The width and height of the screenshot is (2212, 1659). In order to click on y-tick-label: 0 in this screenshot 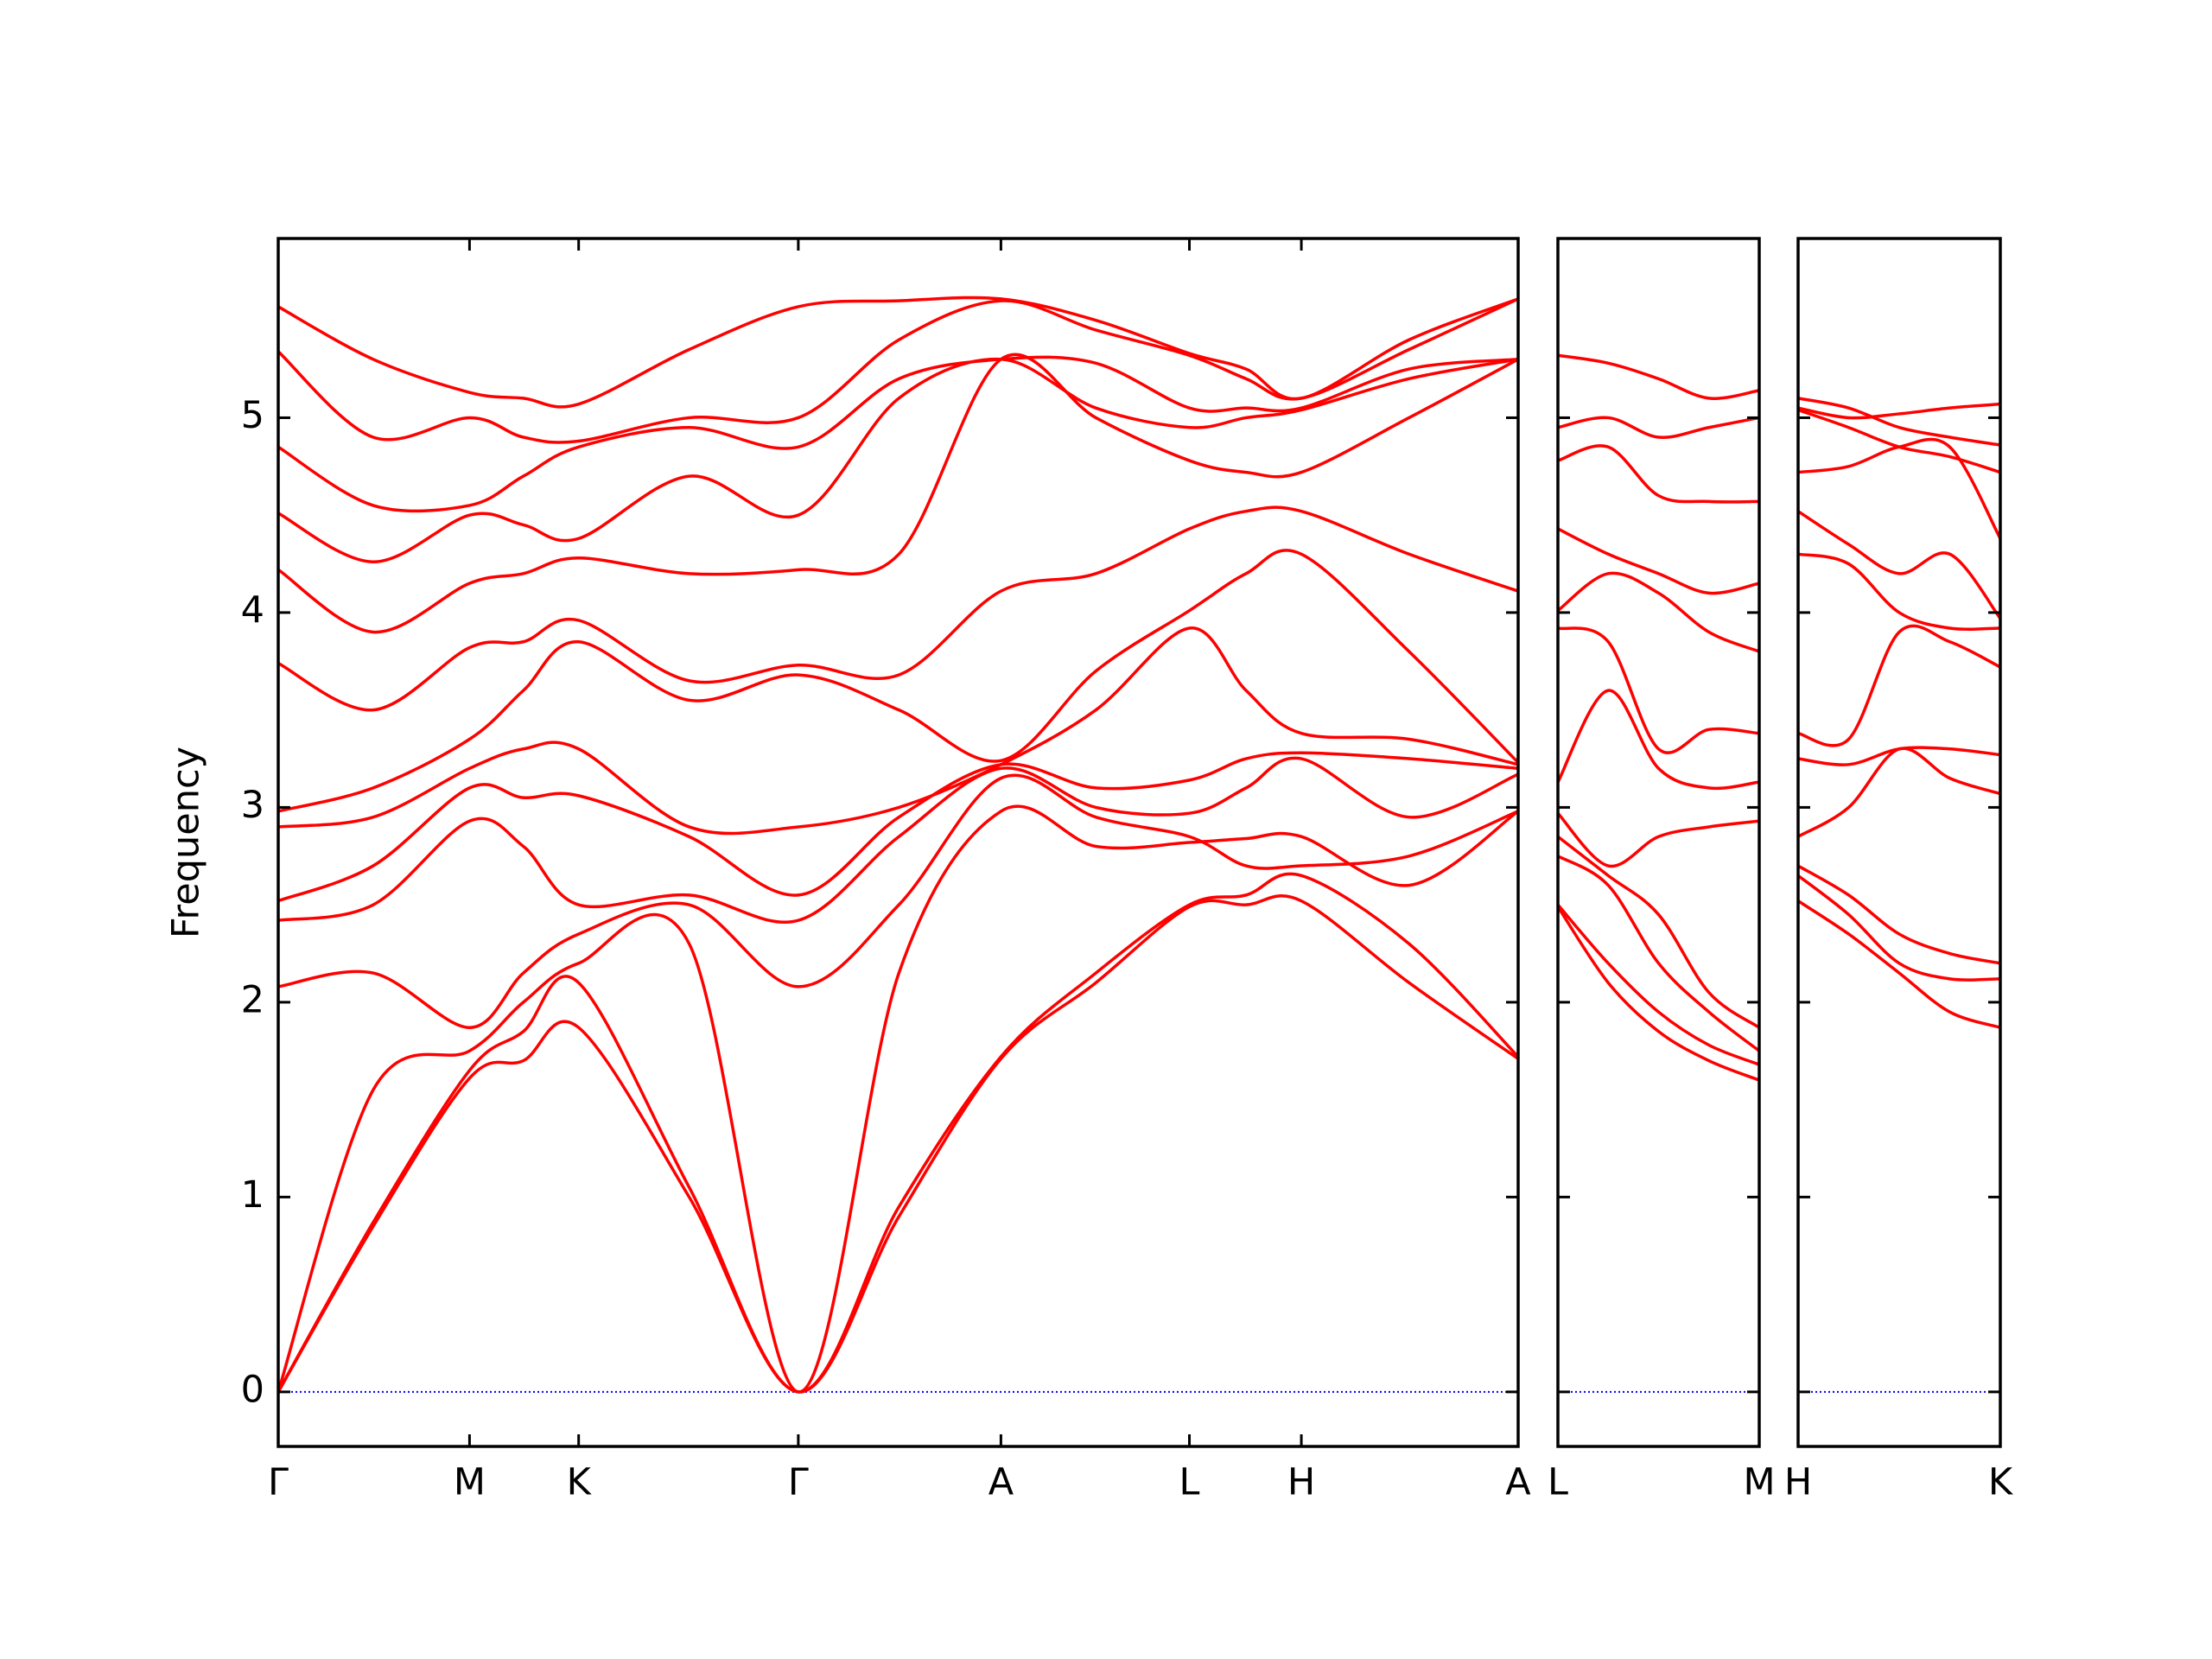, I will do `click(252, 1389)`.